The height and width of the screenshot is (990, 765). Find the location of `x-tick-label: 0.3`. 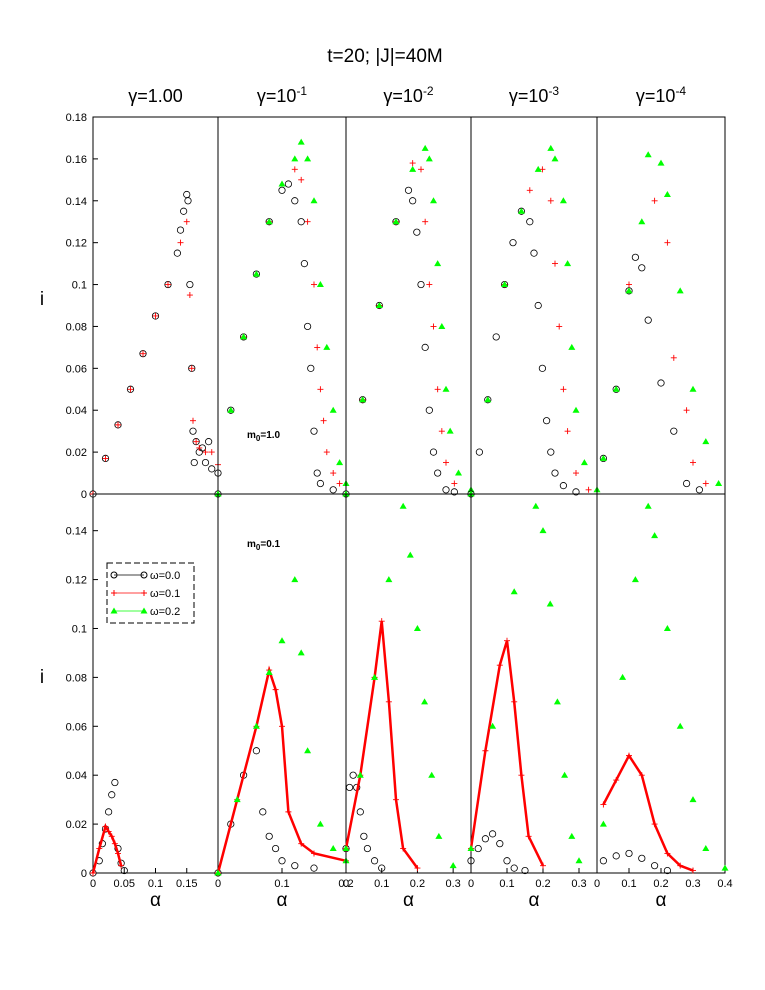

x-tick-label: 0.3 is located at coordinates (578, 884).